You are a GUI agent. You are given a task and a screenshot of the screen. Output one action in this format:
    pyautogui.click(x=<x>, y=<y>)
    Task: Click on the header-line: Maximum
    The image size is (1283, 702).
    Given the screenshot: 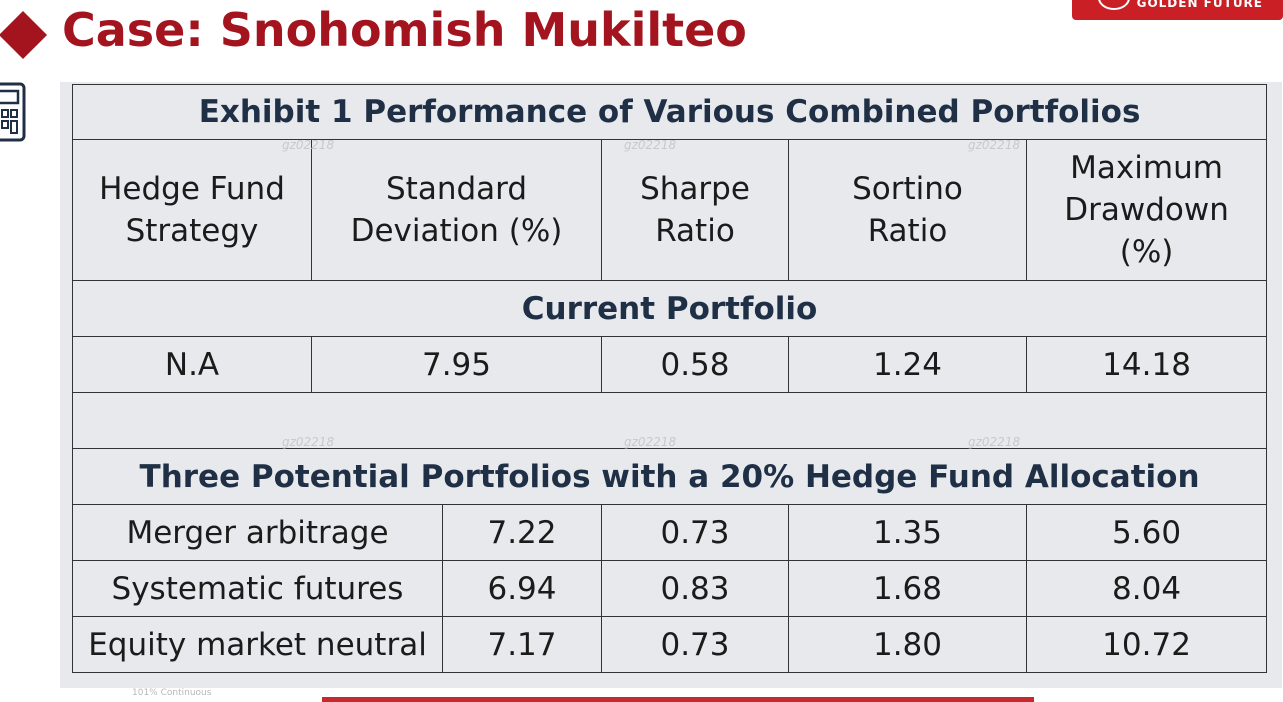 What is the action you would take?
    pyautogui.click(x=1146, y=168)
    